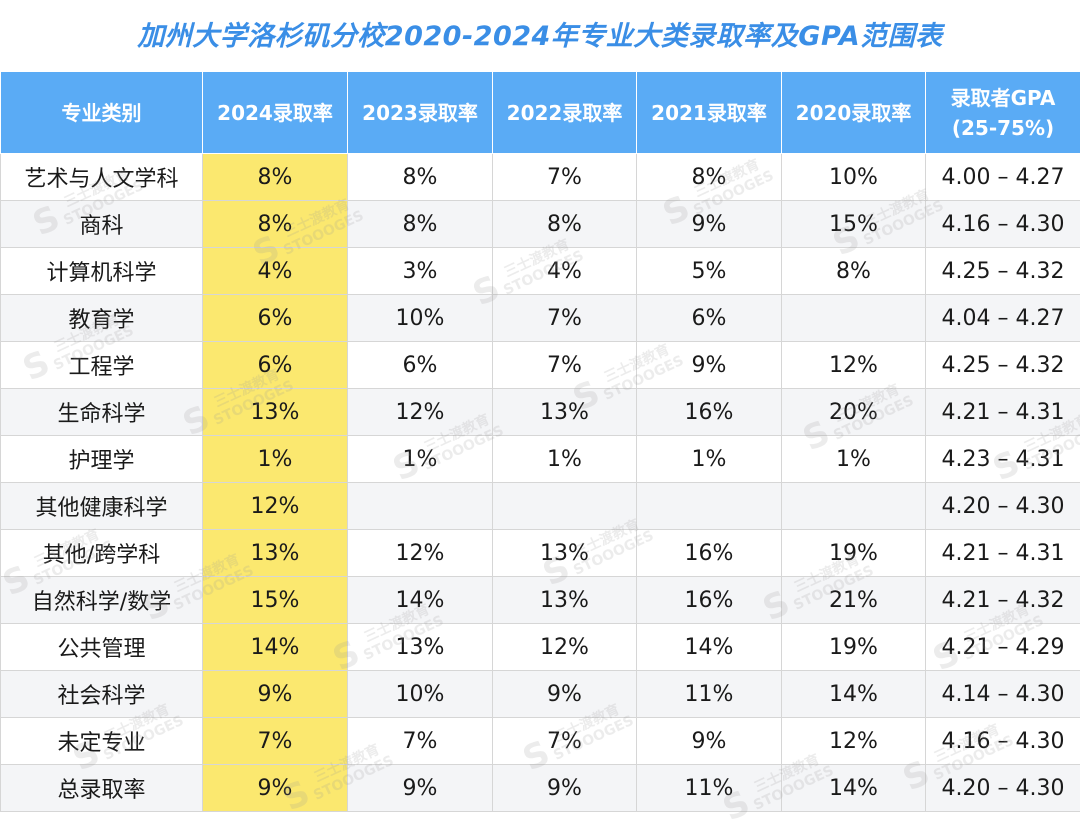 The width and height of the screenshot is (1080, 829). What do you see at coordinates (420, 647) in the screenshot?
I see `cell-rate-2023: 13%` at bounding box center [420, 647].